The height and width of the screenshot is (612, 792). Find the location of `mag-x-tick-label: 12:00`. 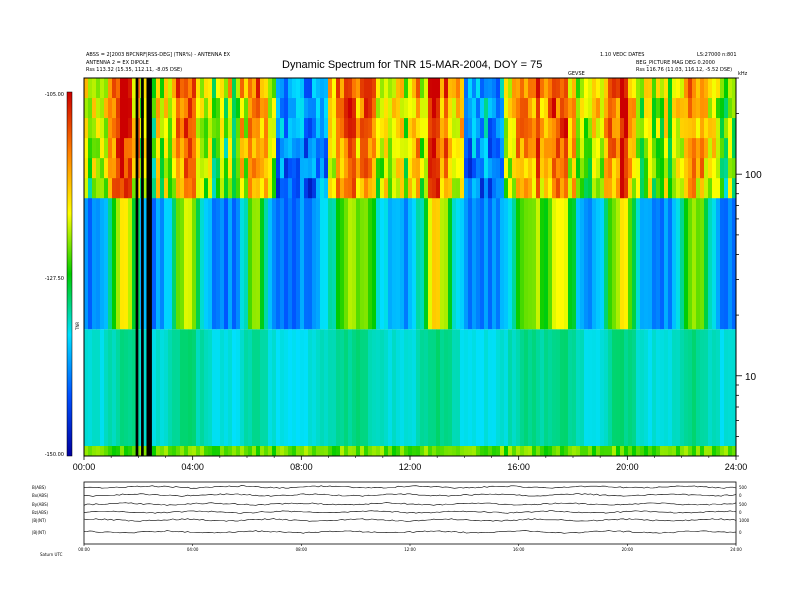

mag-x-tick-label: 12:00 is located at coordinates (410, 549).